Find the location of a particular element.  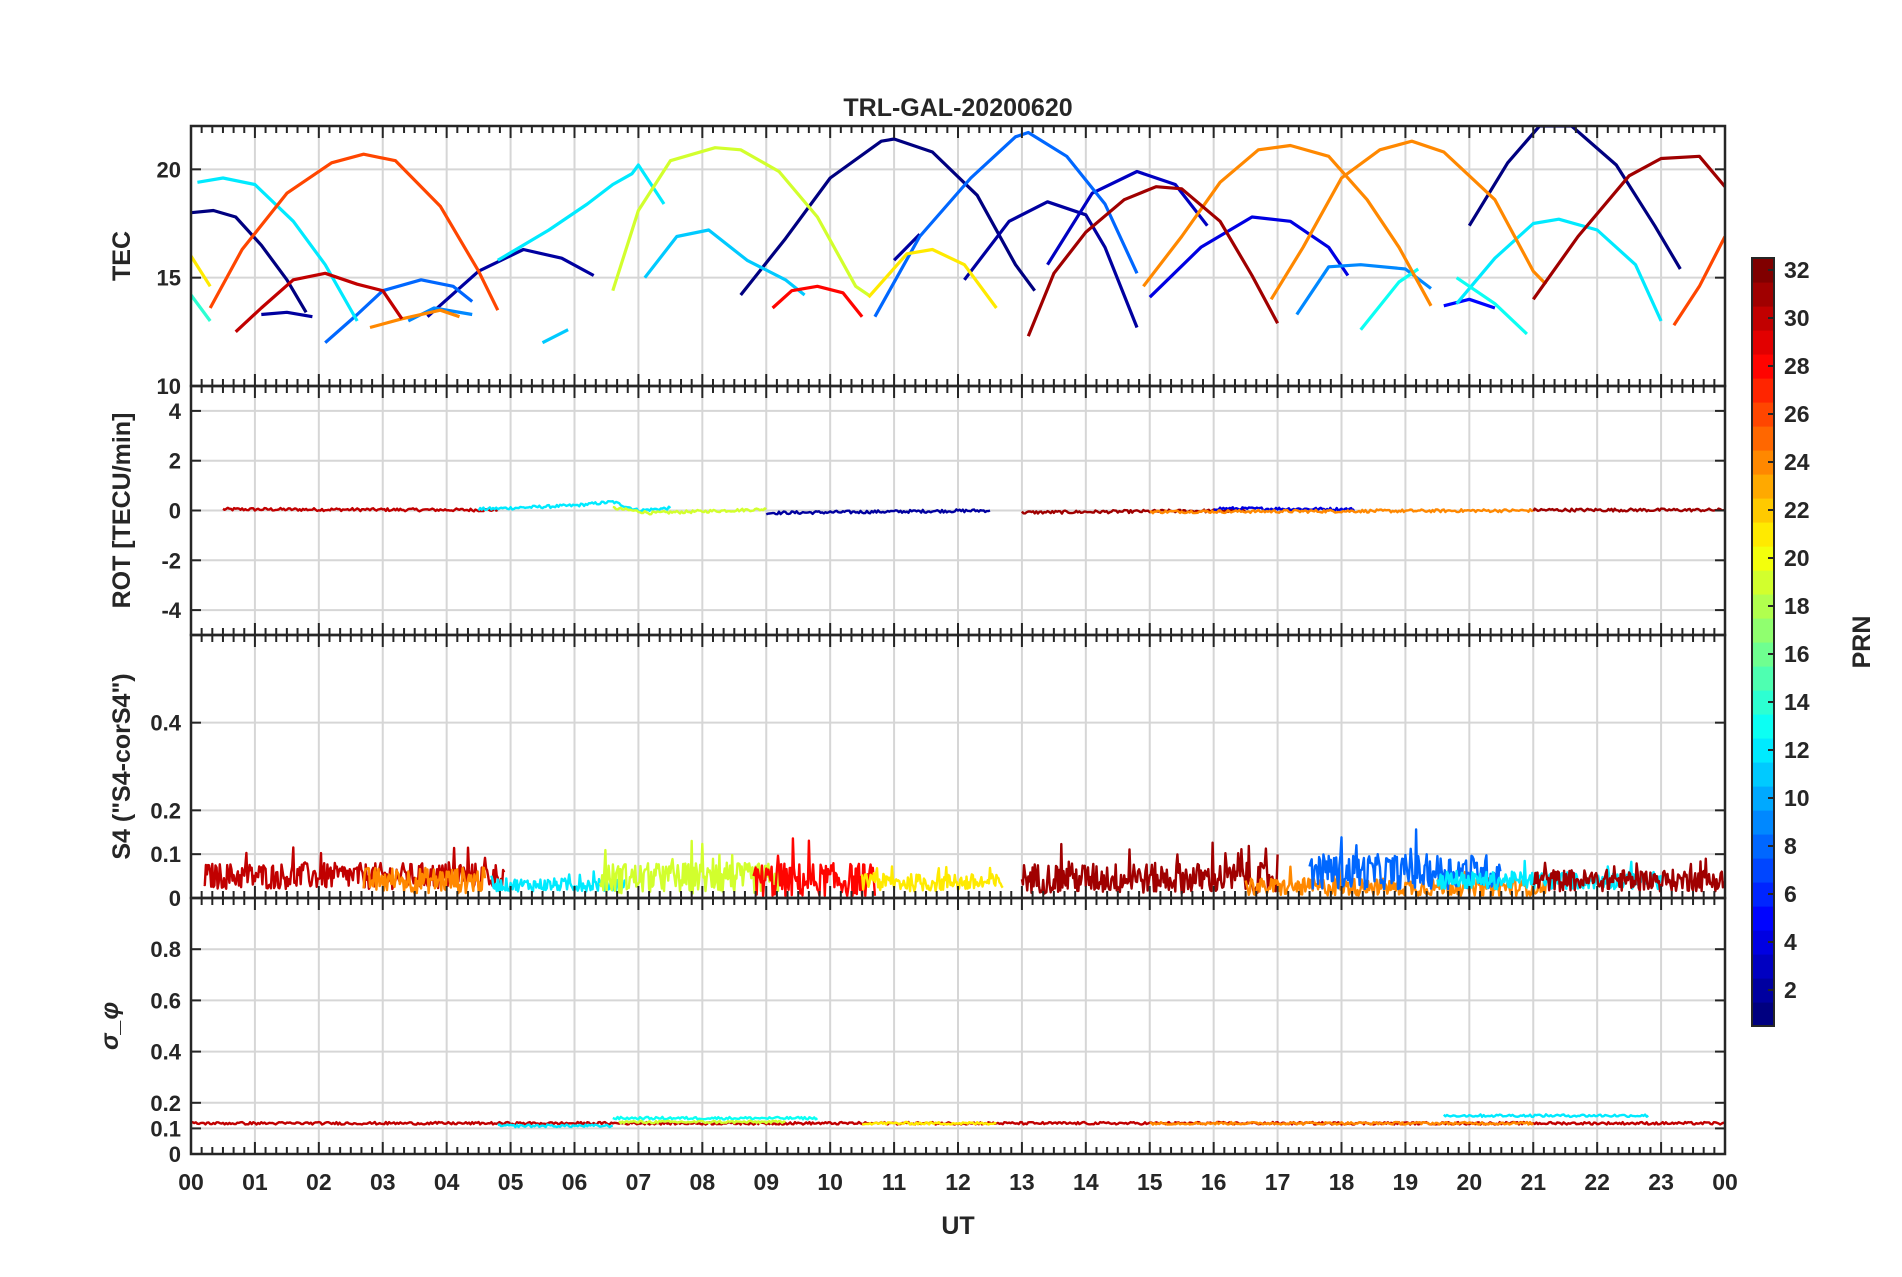

colorbar-tick-label: 16 is located at coordinates (1797, 654).